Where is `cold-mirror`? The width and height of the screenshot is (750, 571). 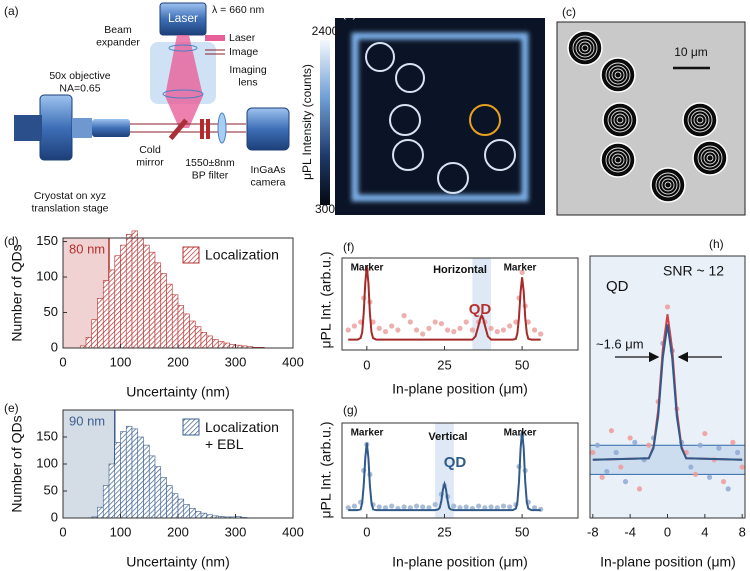 cold-mirror is located at coordinates (178, 129).